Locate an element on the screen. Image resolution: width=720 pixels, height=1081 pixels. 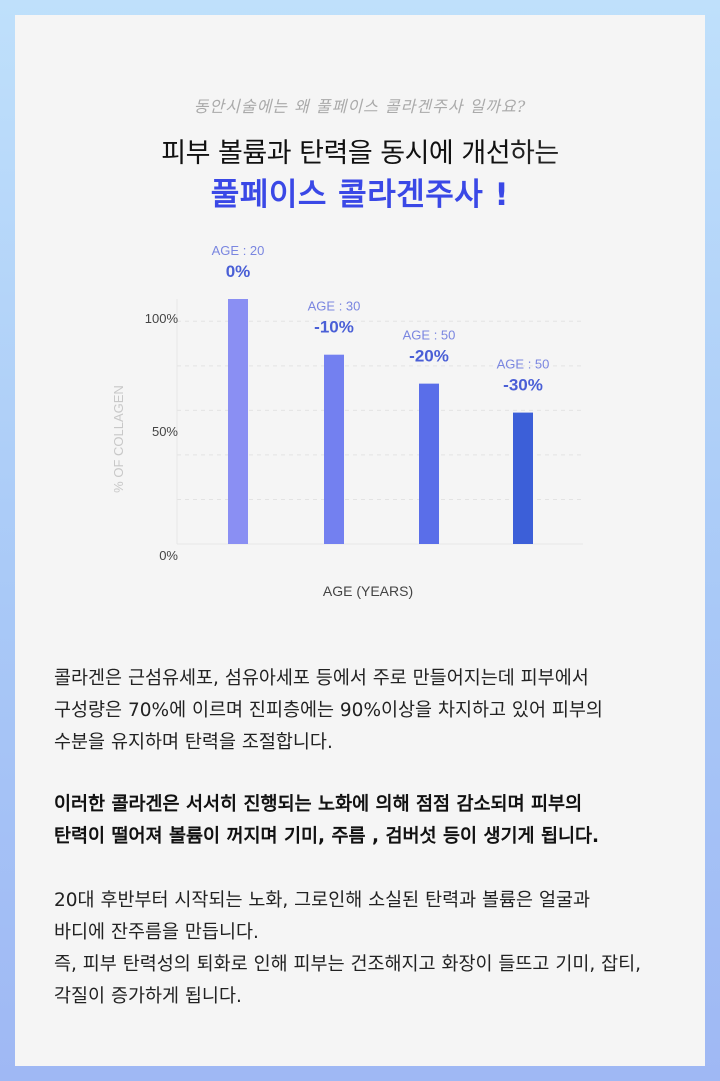
paragraph-line: 바디에 잔주름을 만듭니다. is located at coordinates (156, 932).